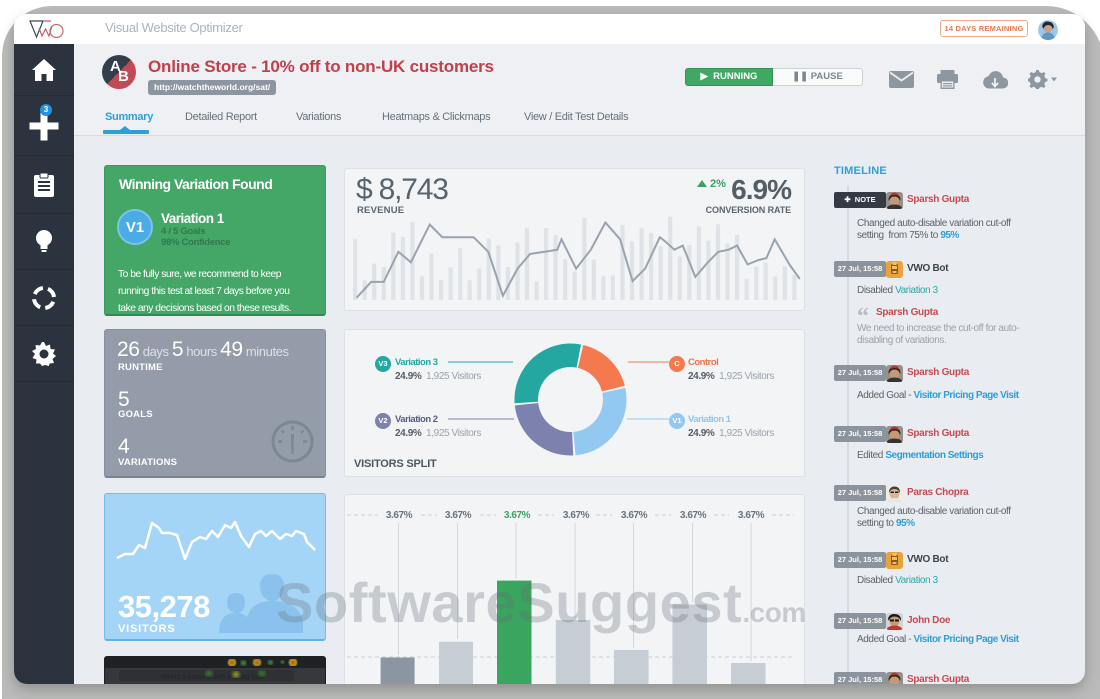 The height and width of the screenshot is (699, 1100). What do you see at coordinates (147, 629) in the screenshot?
I see `svg-text: VISITORS` at bounding box center [147, 629].